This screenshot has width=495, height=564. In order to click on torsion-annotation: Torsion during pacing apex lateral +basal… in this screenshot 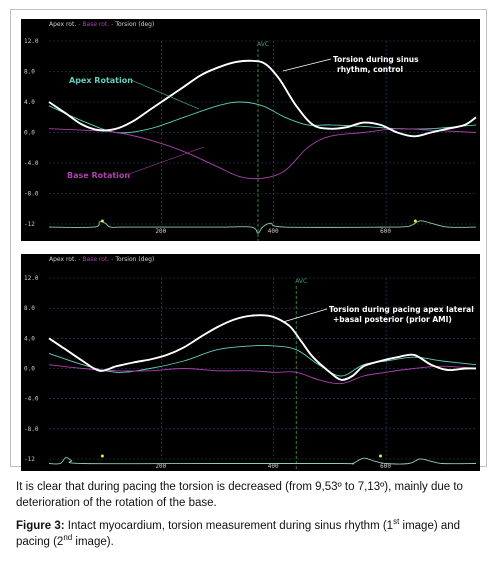, I will do `click(401, 314)`.